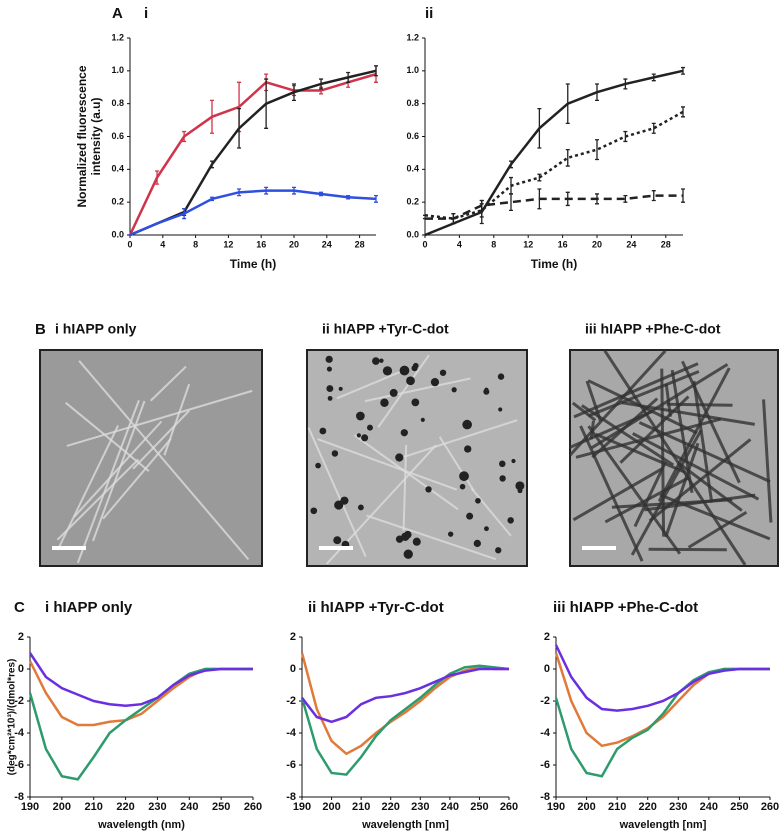  I want to click on x-axis-label: Time (h), so click(253, 264).